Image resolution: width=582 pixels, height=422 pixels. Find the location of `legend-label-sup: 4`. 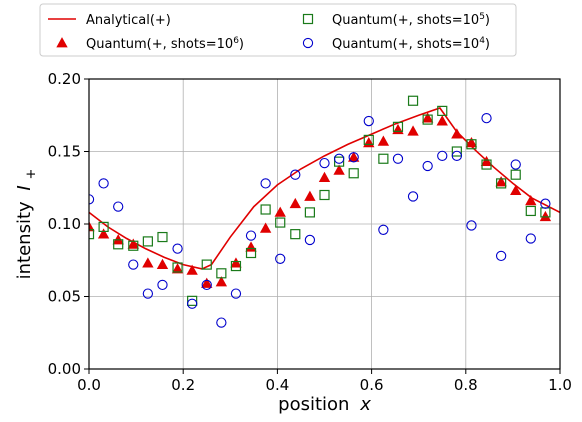

legend-label-sup: 4 is located at coordinates (482, 41).